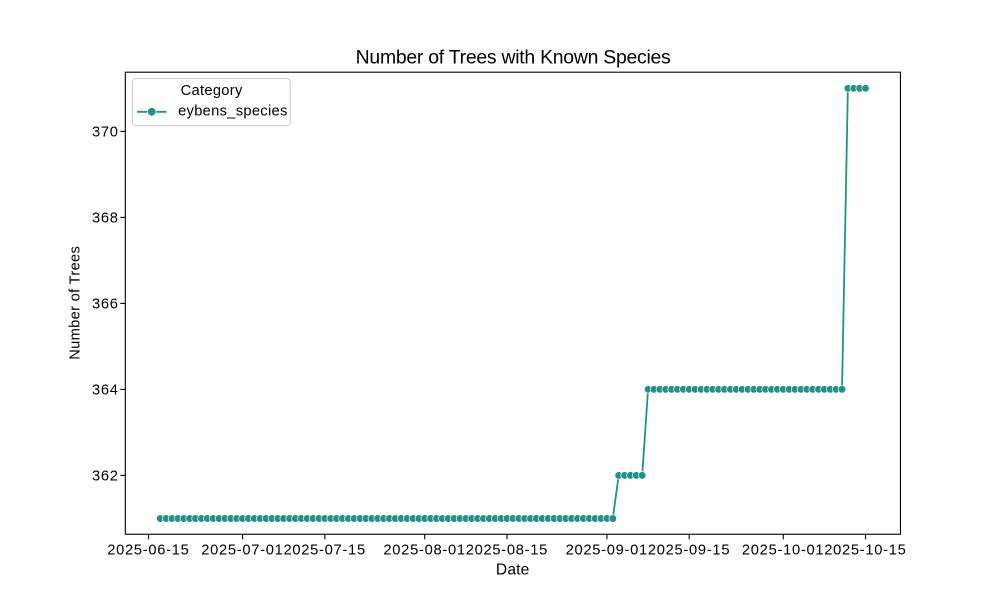 The width and height of the screenshot is (1000, 600). What do you see at coordinates (233, 112) in the screenshot?
I see `svg-text: eybens_species` at bounding box center [233, 112].